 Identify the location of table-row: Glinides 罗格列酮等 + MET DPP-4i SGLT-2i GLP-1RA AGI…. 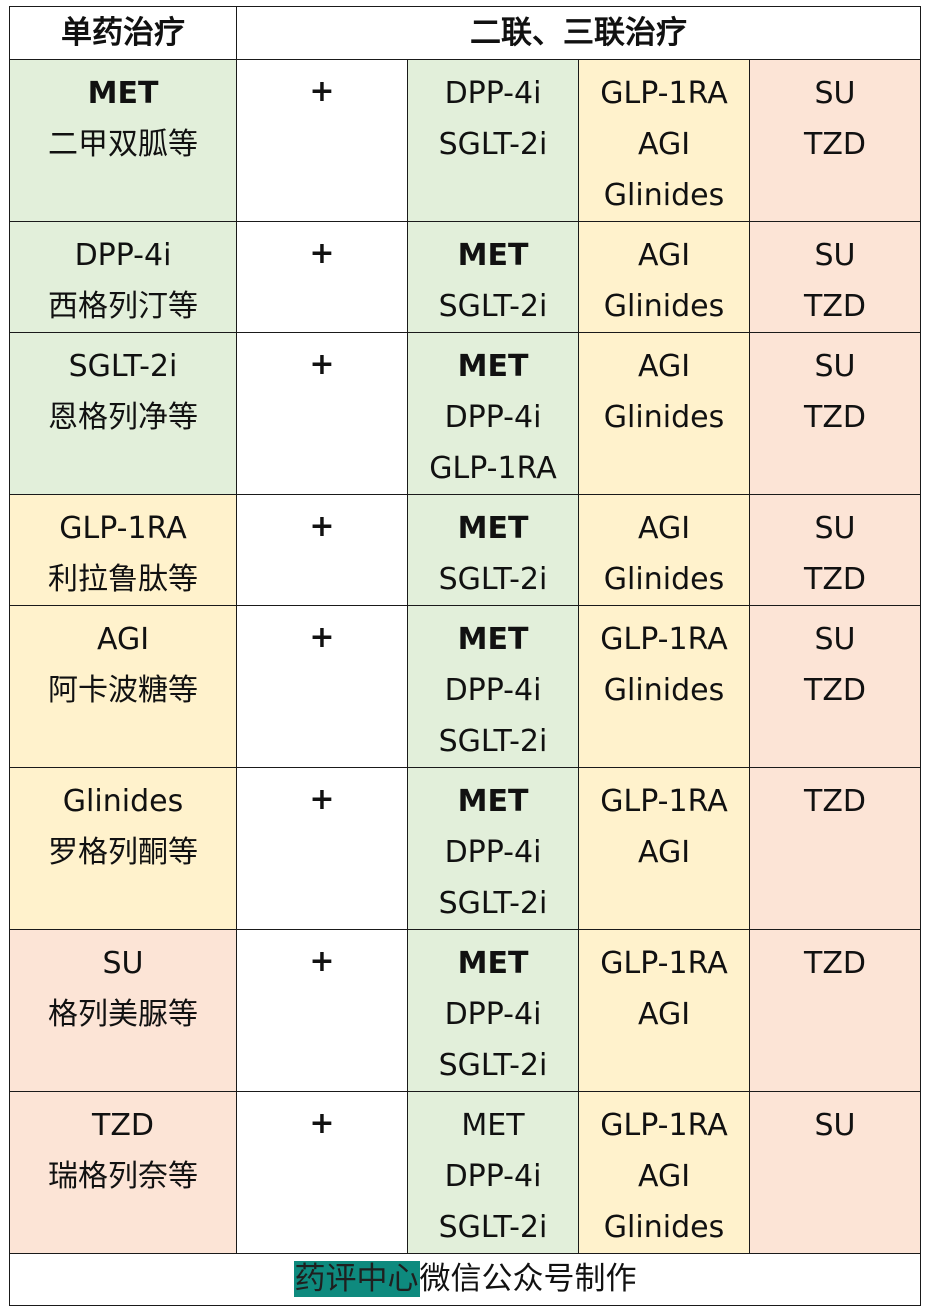
(465, 848).